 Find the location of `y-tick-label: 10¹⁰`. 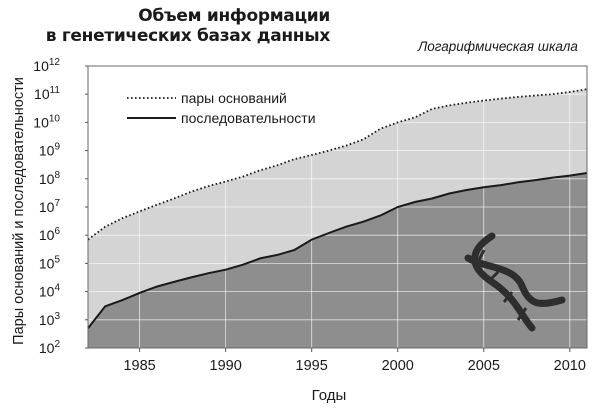

y-tick-label: 10¹⁰ is located at coordinates (46, 121).